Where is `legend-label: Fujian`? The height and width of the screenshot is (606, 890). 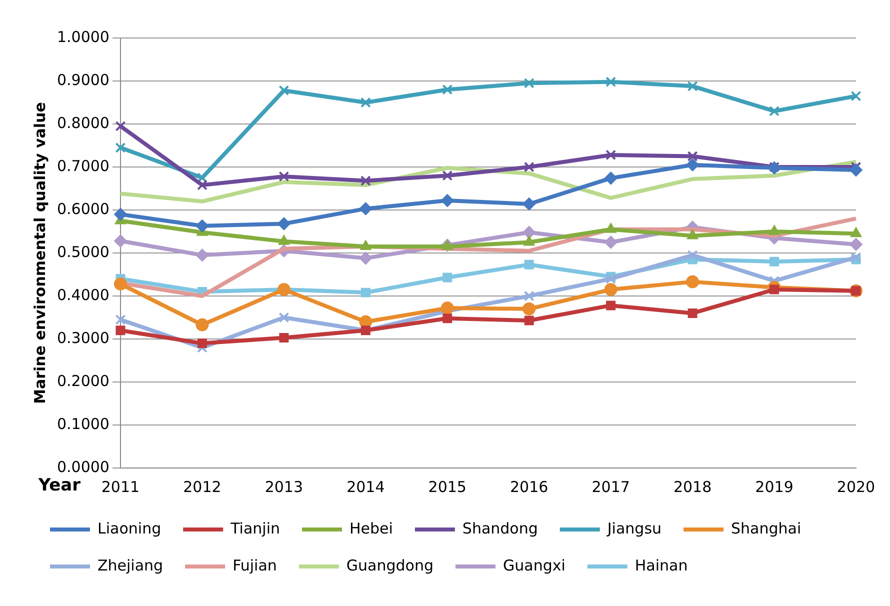 legend-label: Fujian is located at coordinates (254, 565).